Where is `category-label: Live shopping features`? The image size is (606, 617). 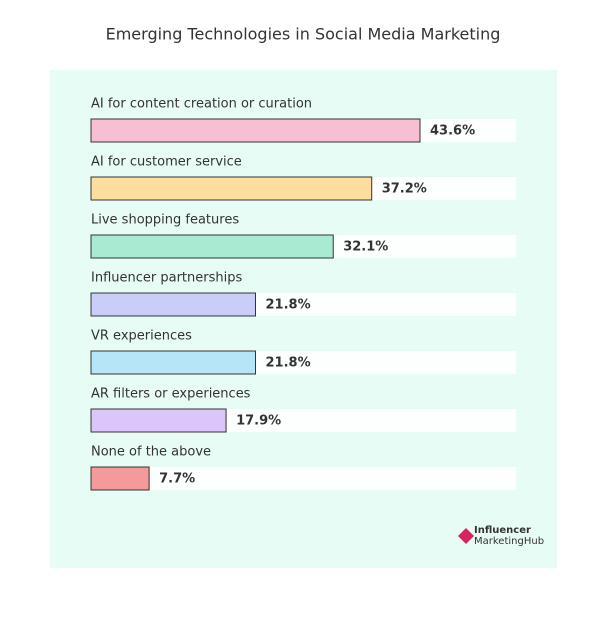
category-label: Live shopping features is located at coordinates (165, 220).